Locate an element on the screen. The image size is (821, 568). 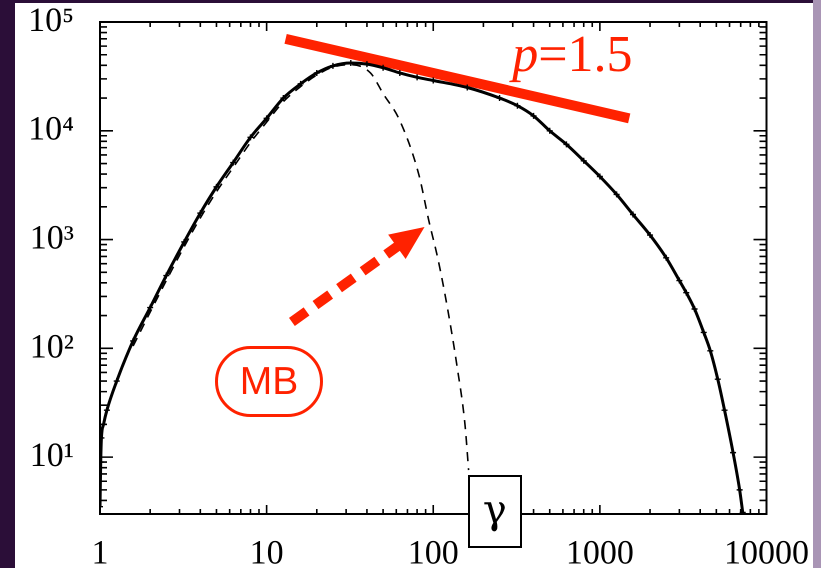
annotation: MB is located at coordinates (269, 381).